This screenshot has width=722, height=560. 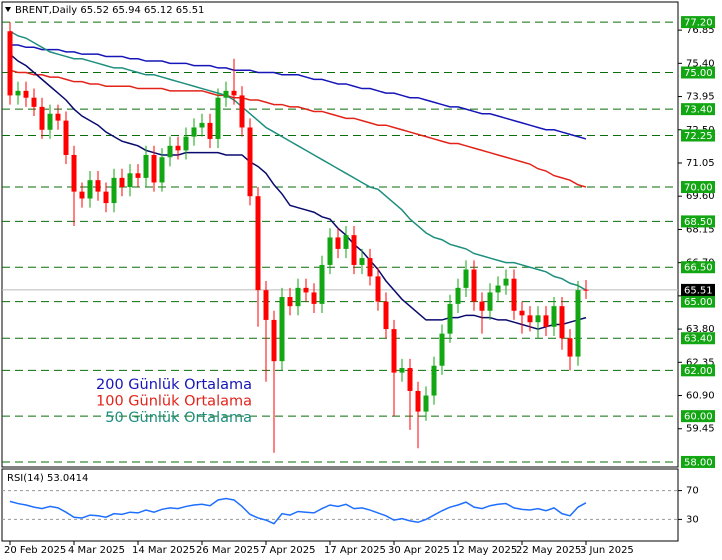 I want to click on x-tick-label: 4 Mar 2025, so click(x=96, y=550).